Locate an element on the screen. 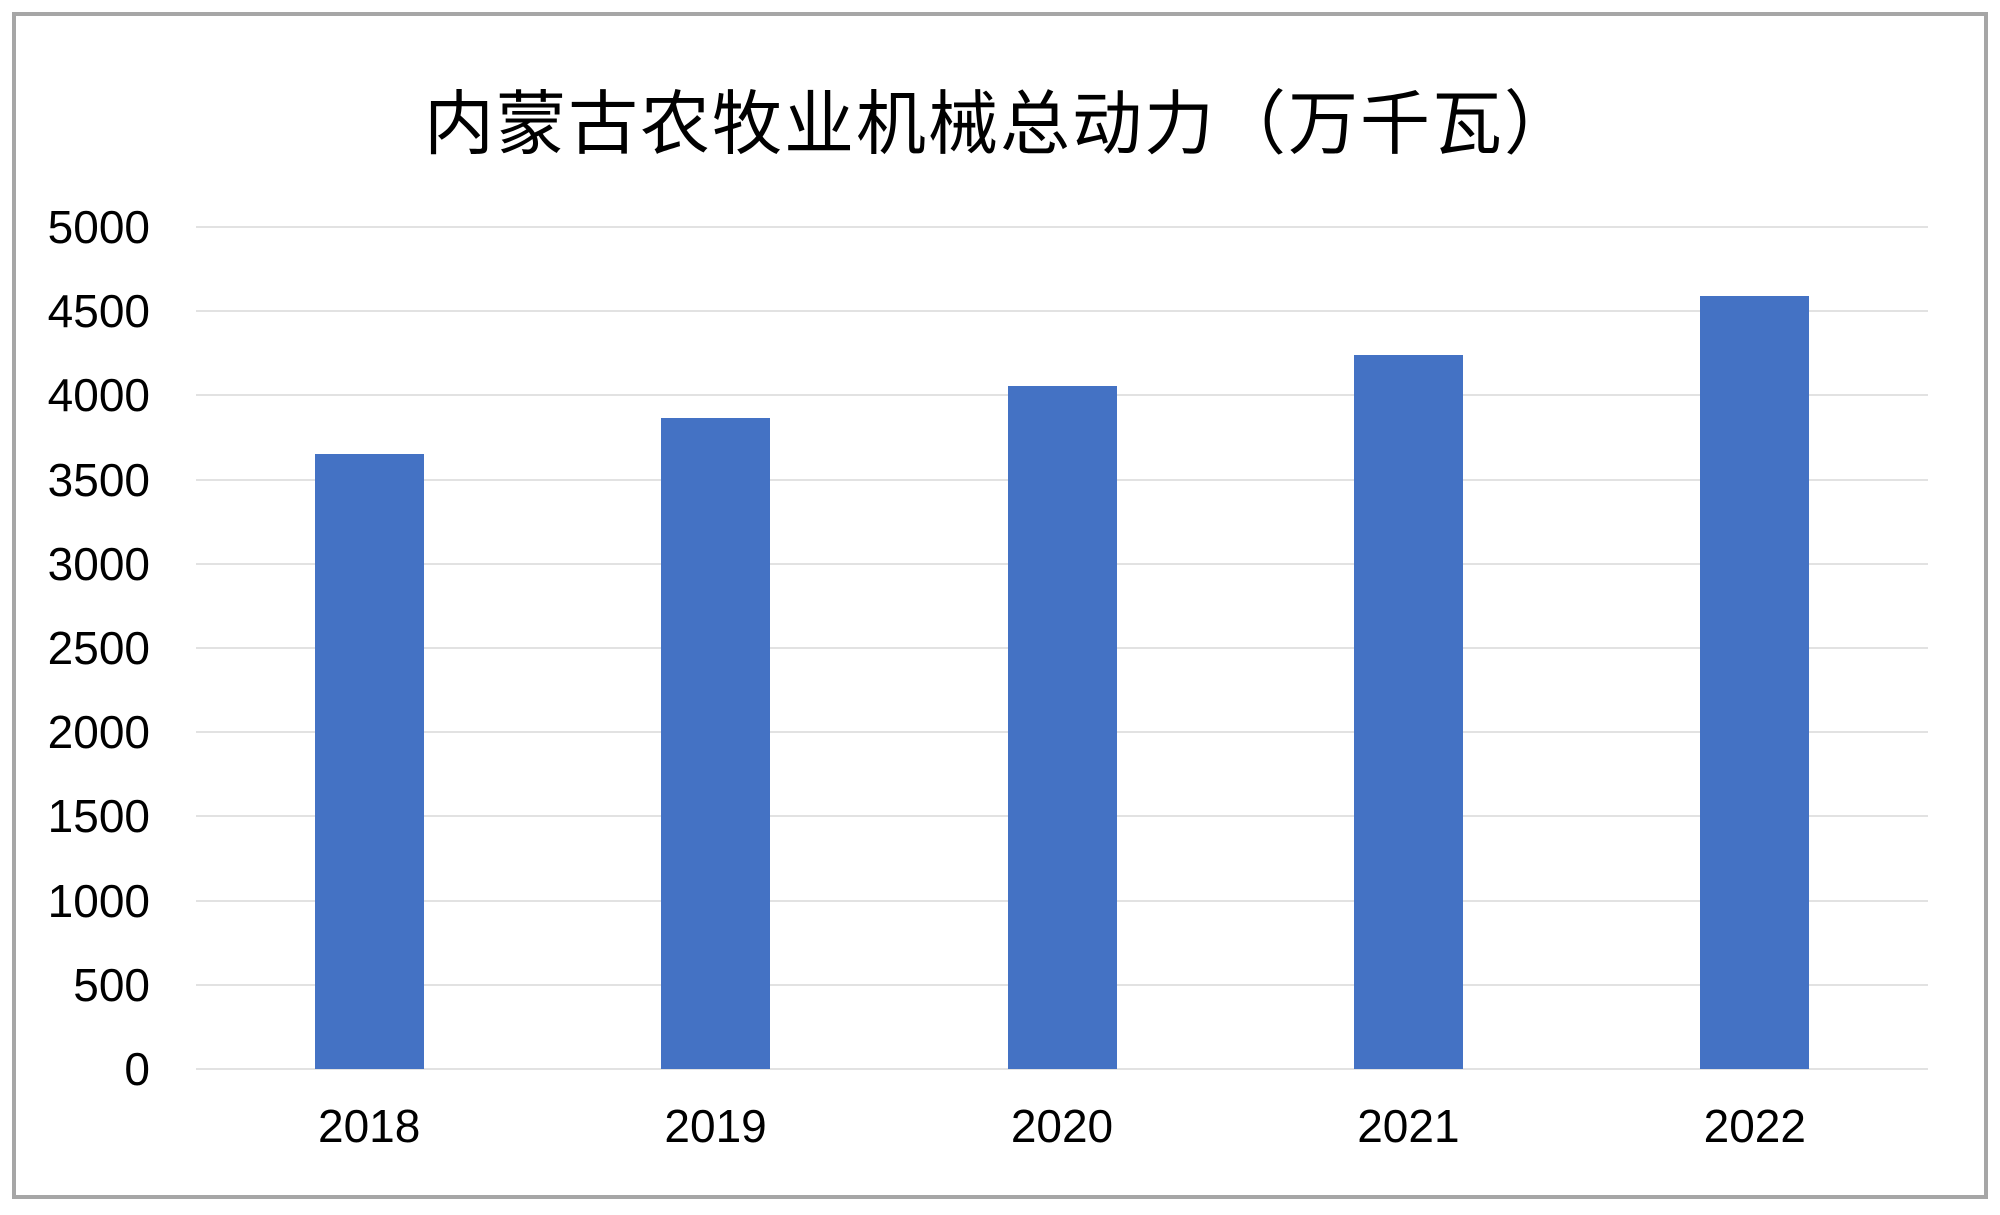 The image size is (2000, 1215). x-axis: 2018 2019 2020 2021 2022 is located at coordinates (1062, 1126).